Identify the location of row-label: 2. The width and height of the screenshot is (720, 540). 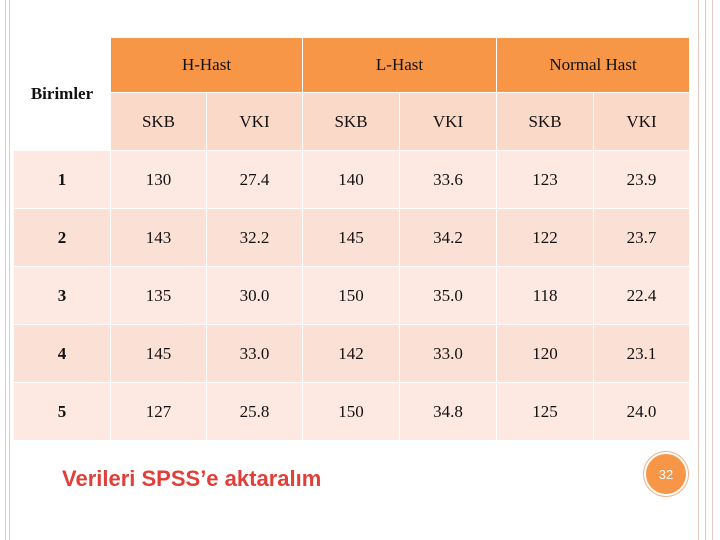
(62, 238).